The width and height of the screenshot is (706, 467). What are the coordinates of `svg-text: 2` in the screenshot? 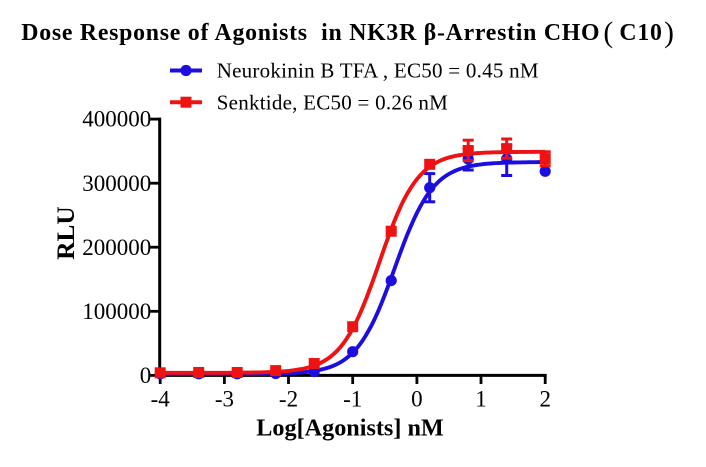 It's located at (545, 398).